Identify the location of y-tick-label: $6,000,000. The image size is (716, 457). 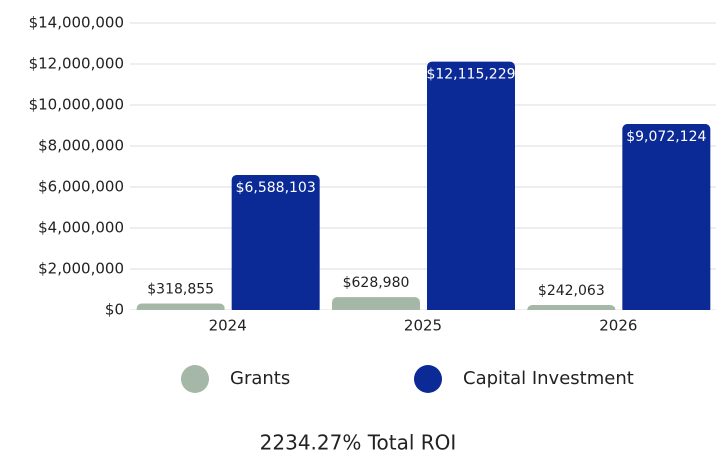
(81, 187).